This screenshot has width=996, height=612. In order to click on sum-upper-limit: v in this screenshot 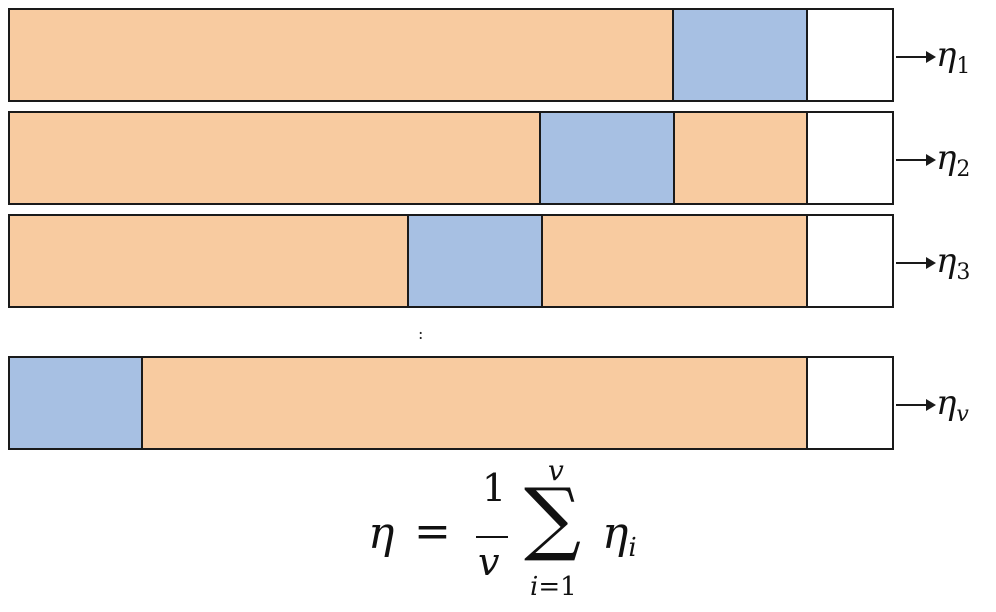, I will do `click(556, 470)`.